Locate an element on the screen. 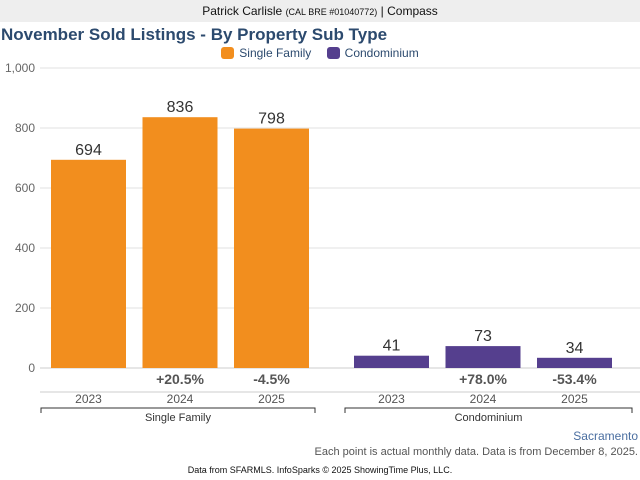 Image resolution: width=640 pixels, height=480 pixels. bar-value-label: 798 is located at coordinates (271, 119).